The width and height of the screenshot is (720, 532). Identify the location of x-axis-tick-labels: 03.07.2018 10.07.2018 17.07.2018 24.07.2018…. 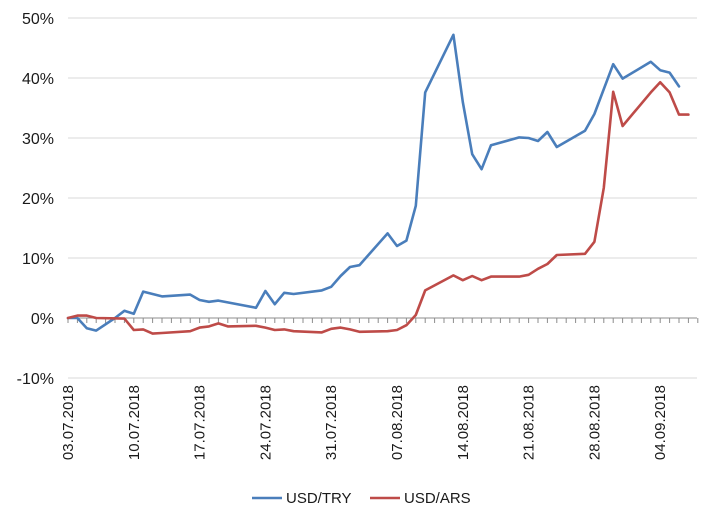
(364, 422).